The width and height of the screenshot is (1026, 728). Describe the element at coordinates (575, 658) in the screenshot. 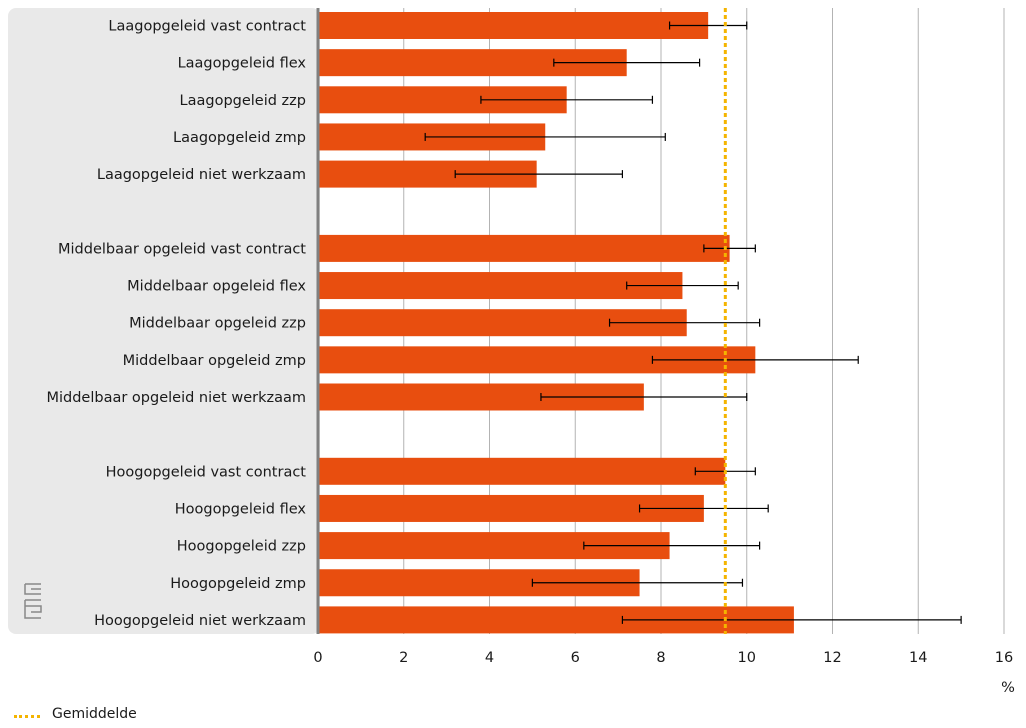

I see `x-tick-label: 6` at that location.